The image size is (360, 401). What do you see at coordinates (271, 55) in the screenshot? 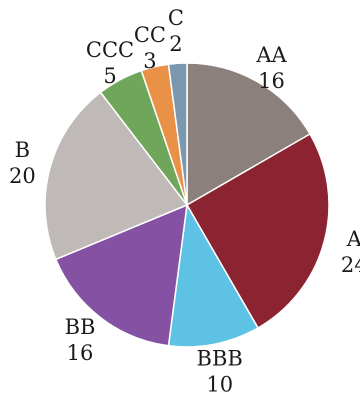
I see `slice-label-aa: AA` at bounding box center [271, 55].